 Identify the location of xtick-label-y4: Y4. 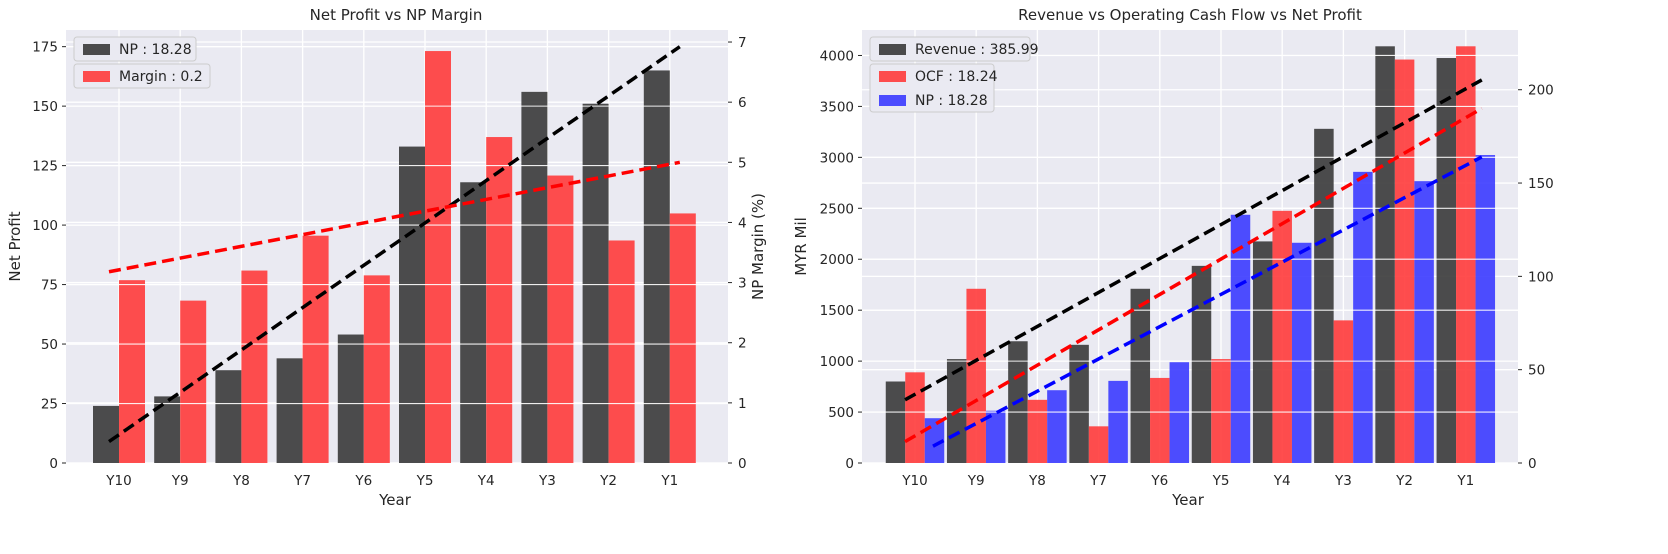
(1282, 481).